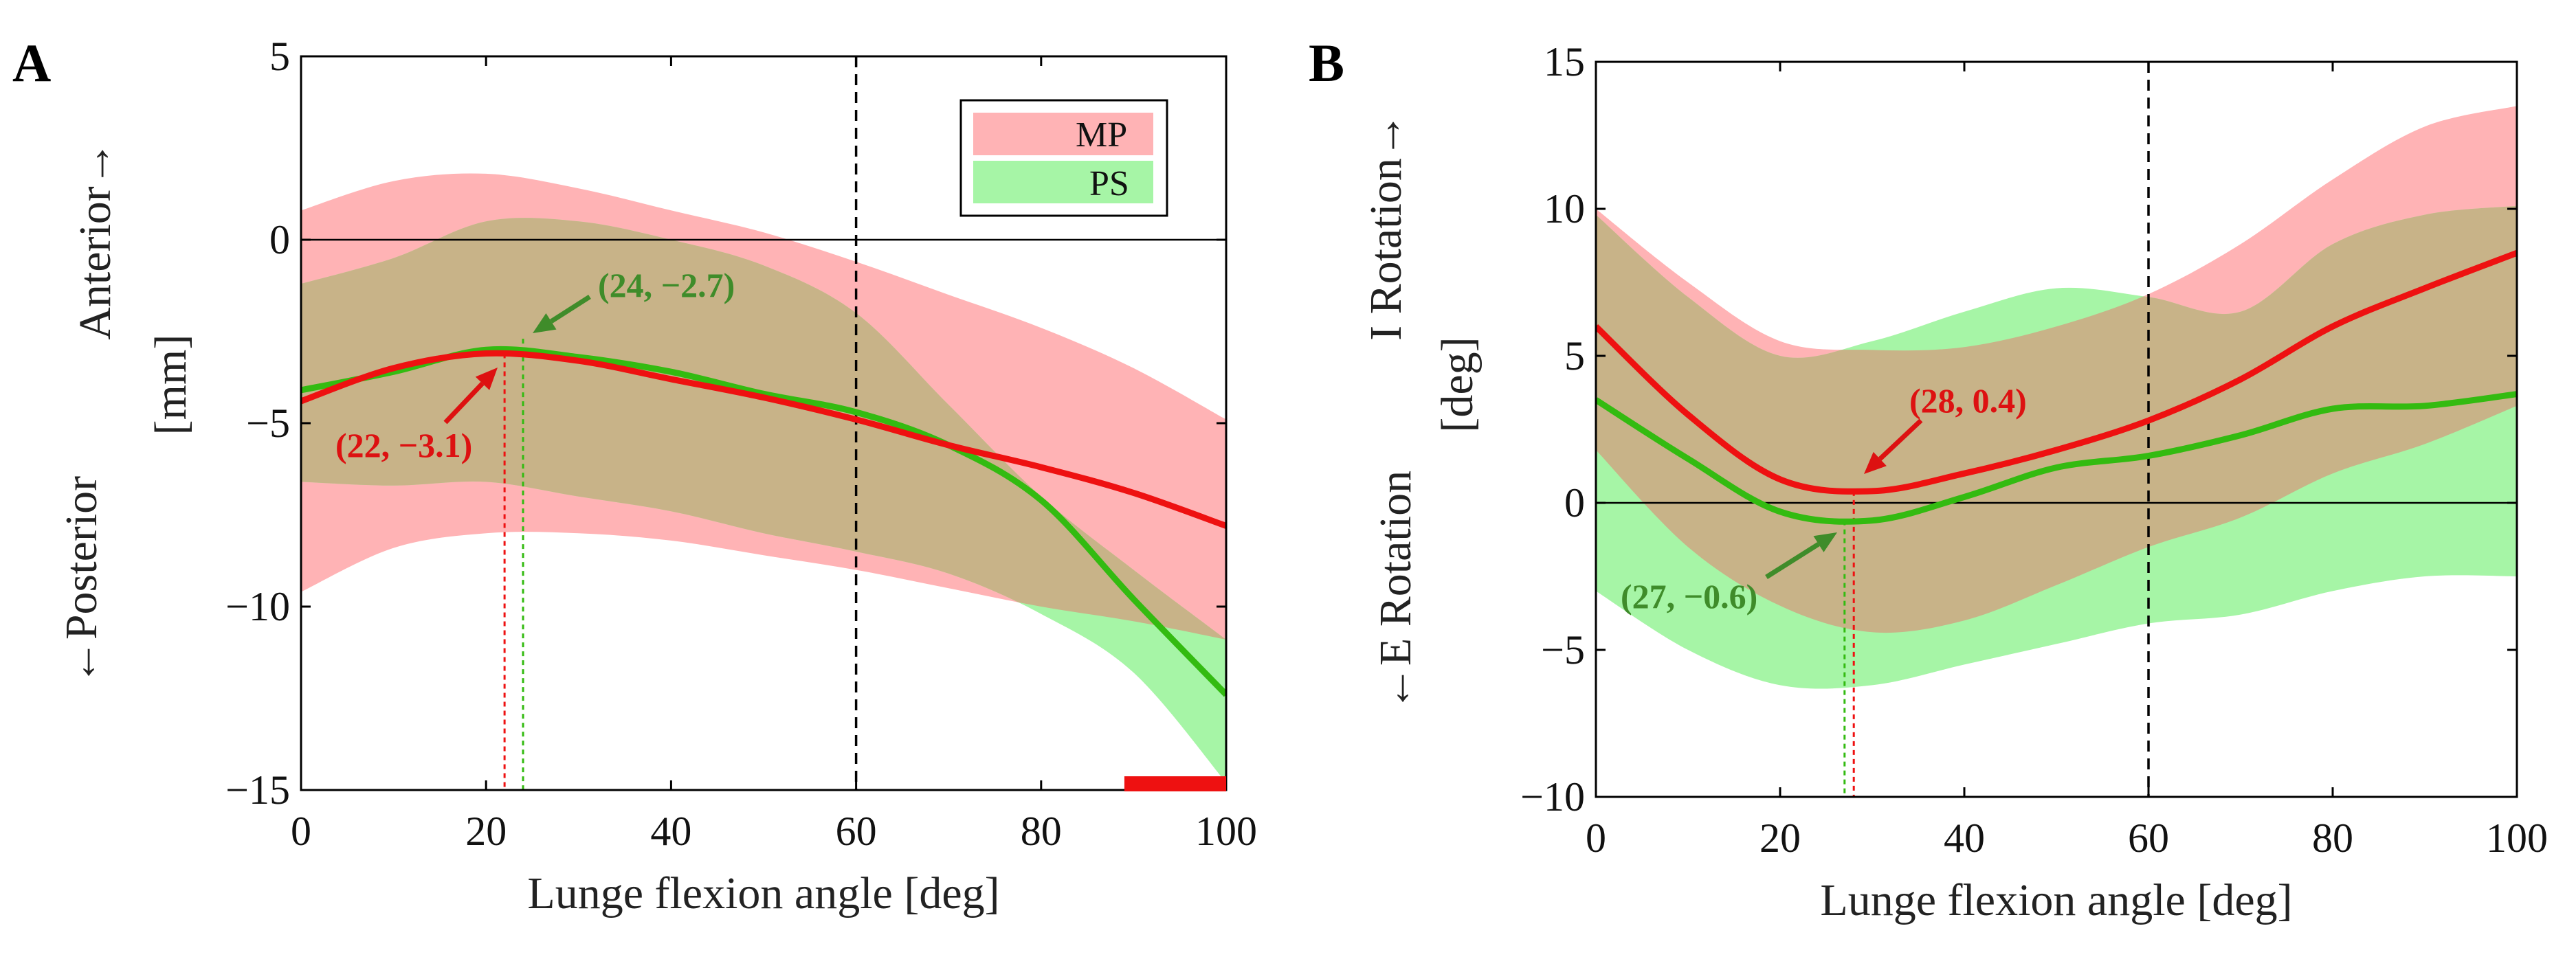 The width and height of the screenshot is (2576, 970). I want to click on panel-b-series-lines, so click(2056, 387).